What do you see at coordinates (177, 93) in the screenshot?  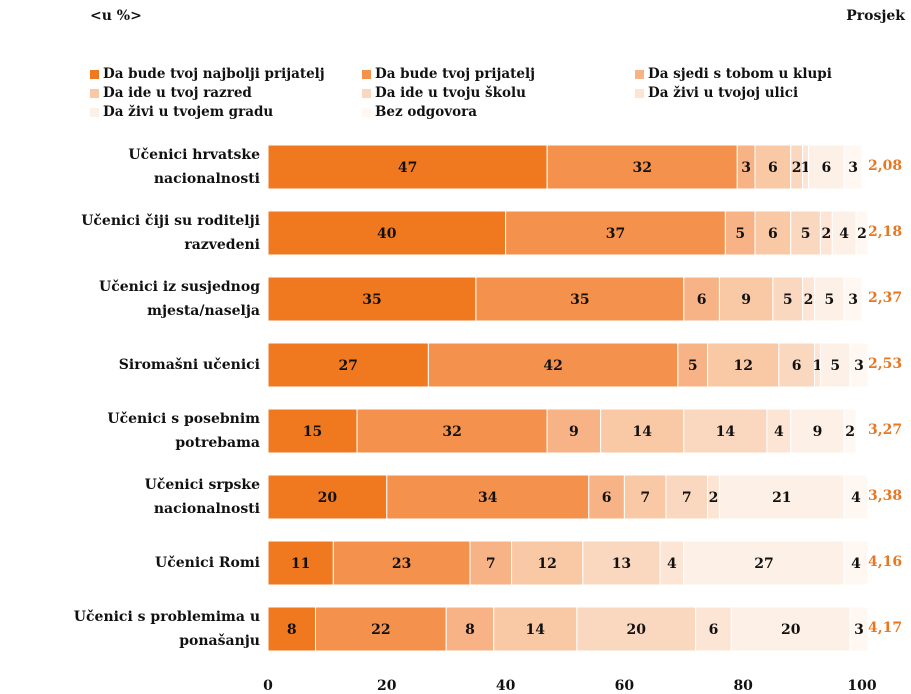 I see `legend-label: Da ide u tvoj razred` at bounding box center [177, 93].